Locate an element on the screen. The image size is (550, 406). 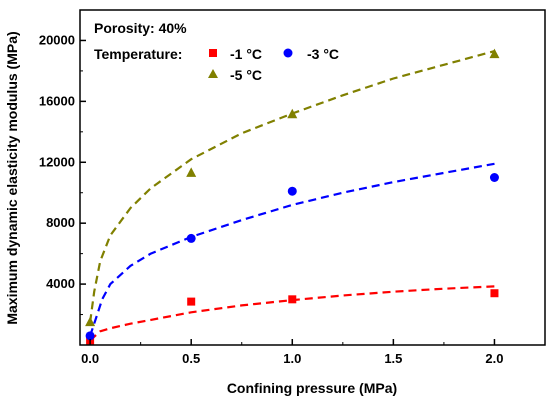
y-tick-label: 16000 is located at coordinates (57, 100).